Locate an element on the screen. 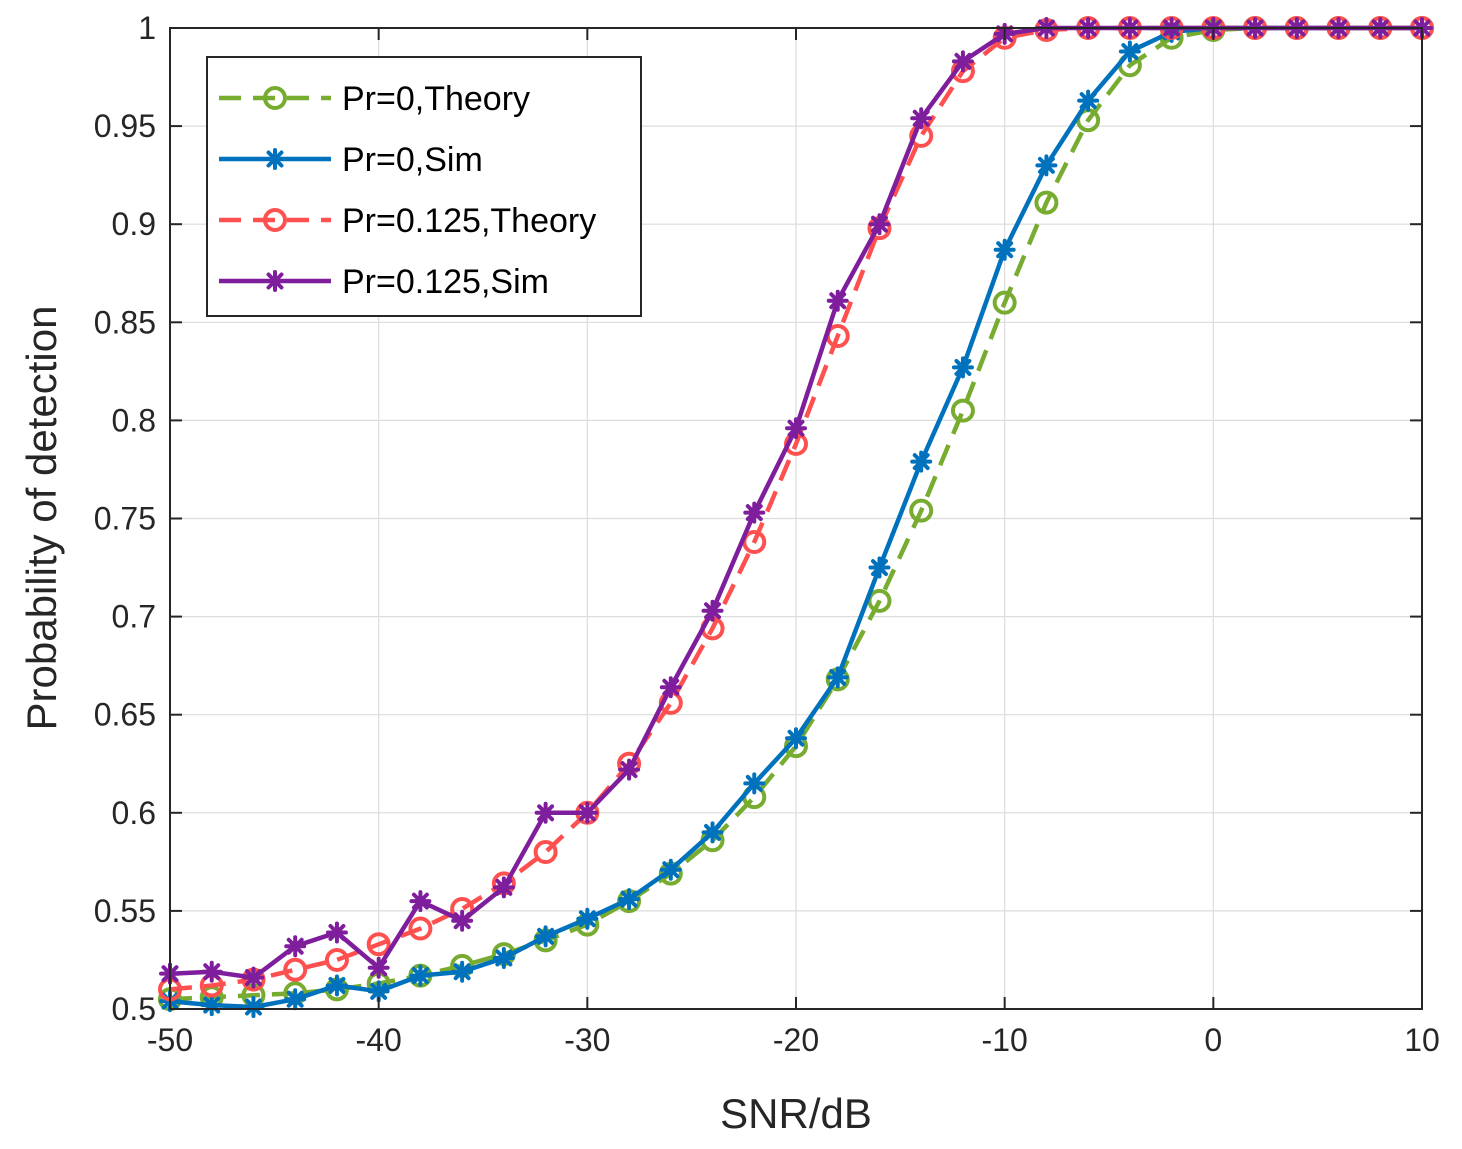 The height and width of the screenshot is (1149, 1462). x-tick-label: -10 is located at coordinates (1005, 1040).